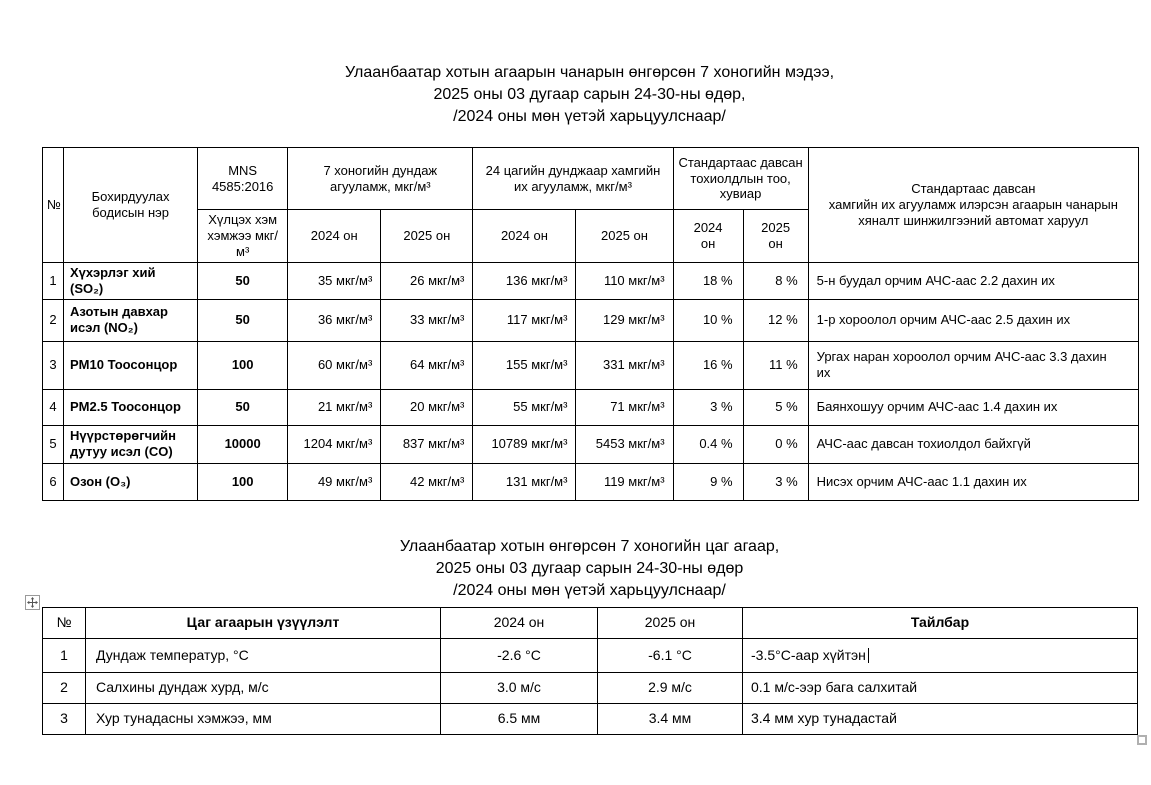 The height and width of the screenshot is (785, 1151). I want to click on air-row-5-exceed-2025: 0 %, so click(775, 444).